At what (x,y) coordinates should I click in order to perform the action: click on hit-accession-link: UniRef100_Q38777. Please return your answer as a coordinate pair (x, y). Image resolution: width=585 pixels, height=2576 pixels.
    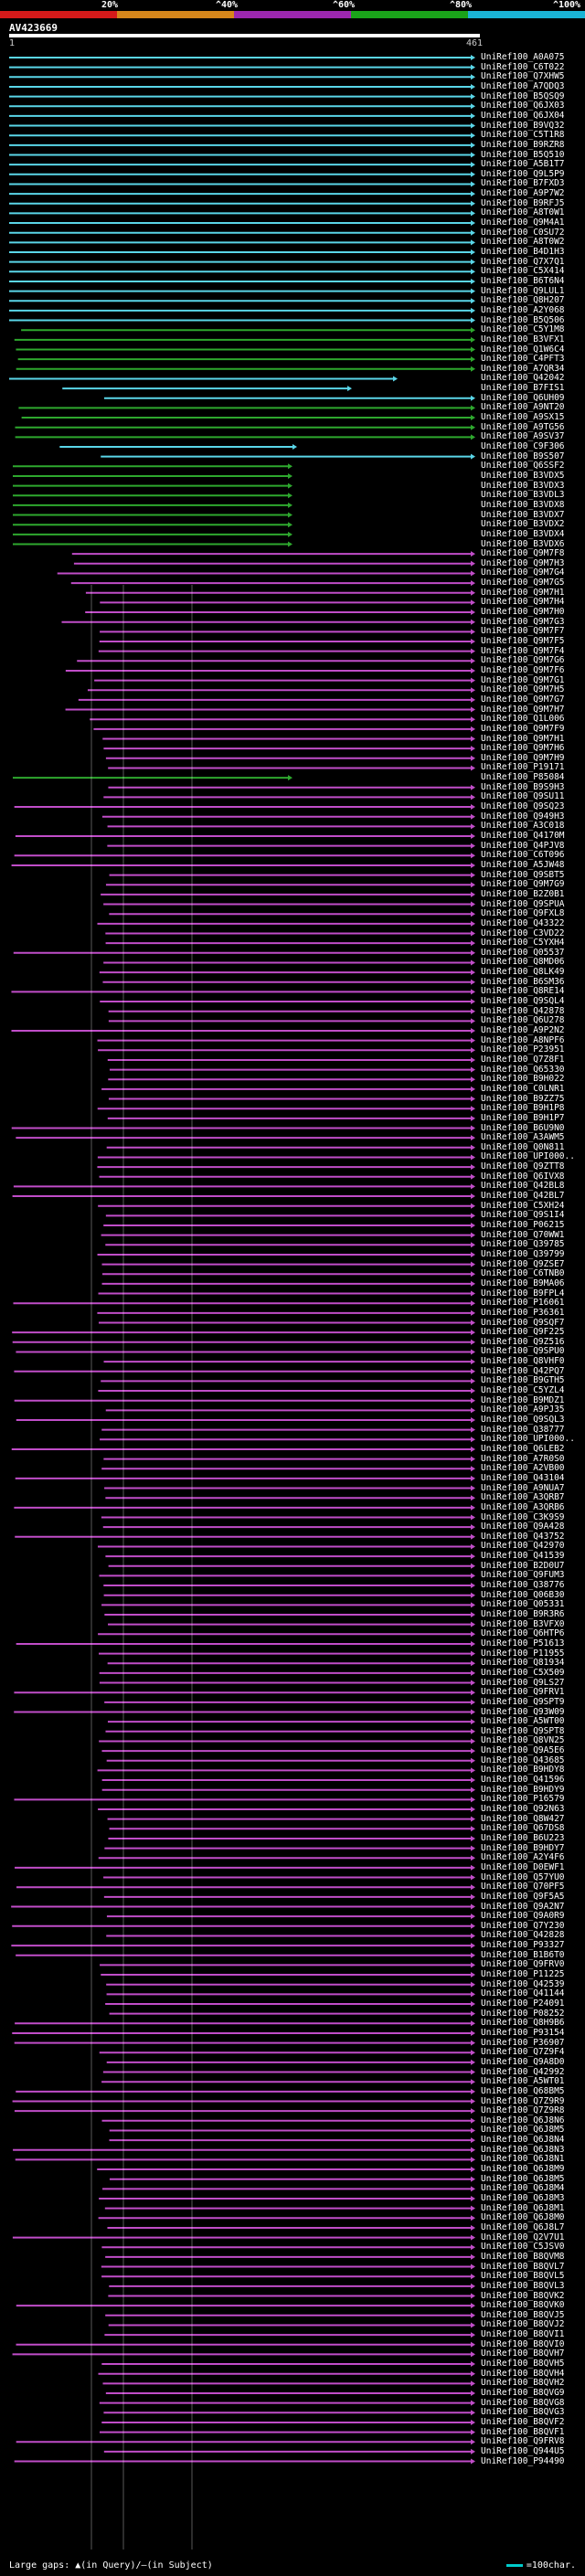
    Looking at the image, I should click on (523, 1429).